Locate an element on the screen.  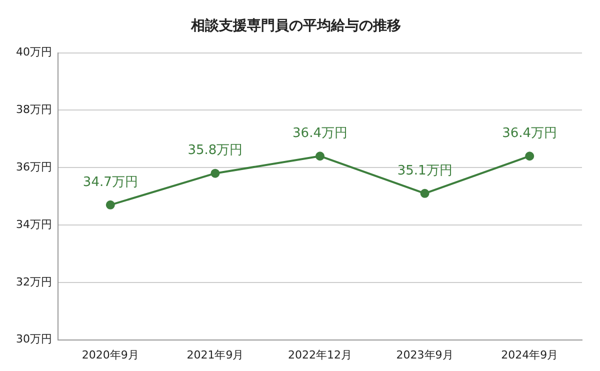
chart-title: 相談支援専門員の平均給与の推移 is located at coordinates (295, 25).